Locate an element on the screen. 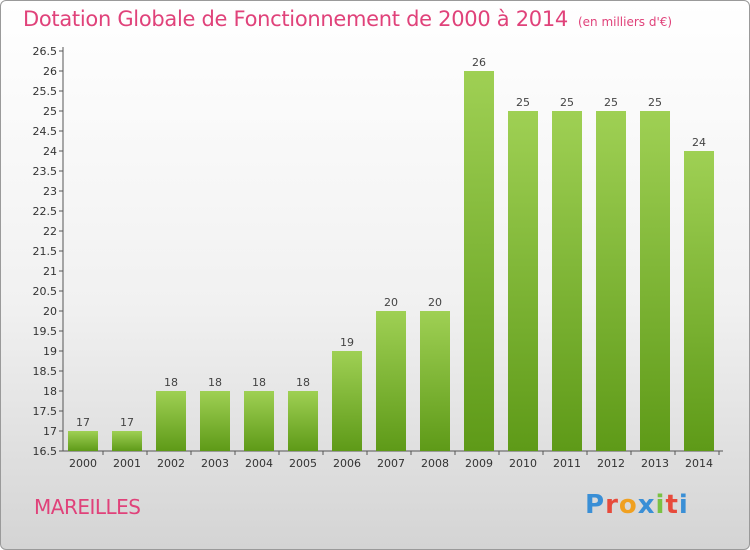  y-tick-label: 23 is located at coordinates (50, 191).